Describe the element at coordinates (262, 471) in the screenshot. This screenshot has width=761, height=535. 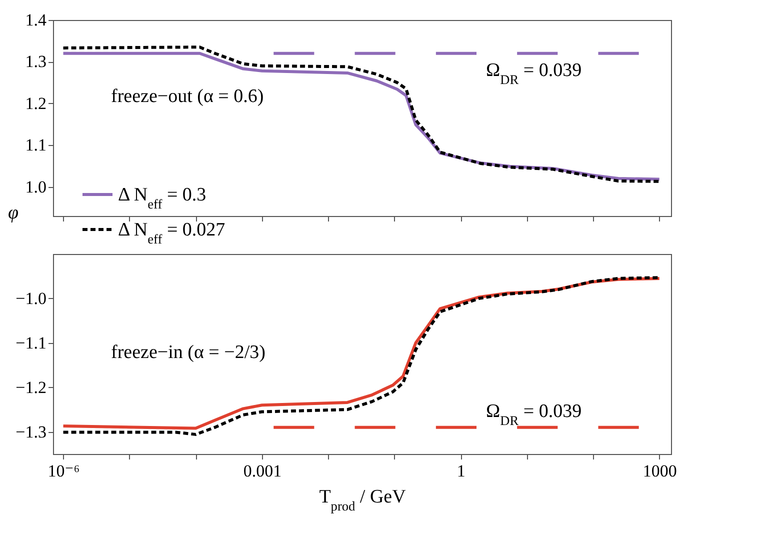
I see `x-tick-label: 0.001` at that location.